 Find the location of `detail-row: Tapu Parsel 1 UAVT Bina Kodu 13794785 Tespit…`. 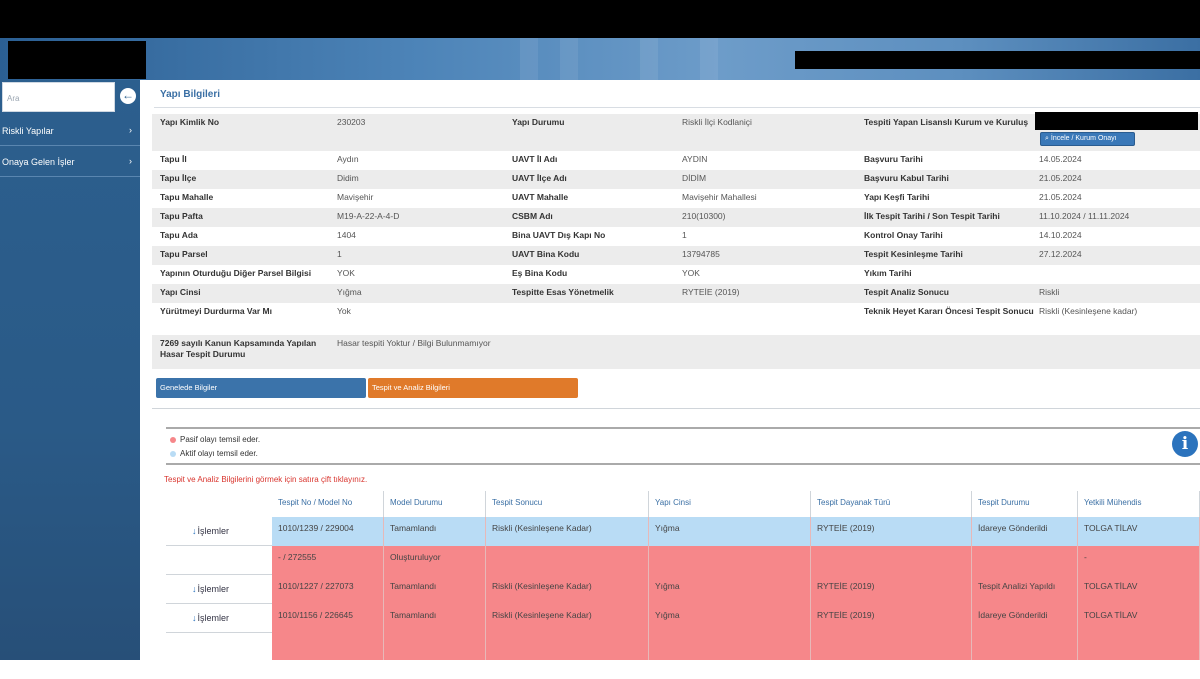

detail-row: Tapu Parsel 1 UAVT Bina Kodu 13794785 Tespit… is located at coordinates (676, 255).